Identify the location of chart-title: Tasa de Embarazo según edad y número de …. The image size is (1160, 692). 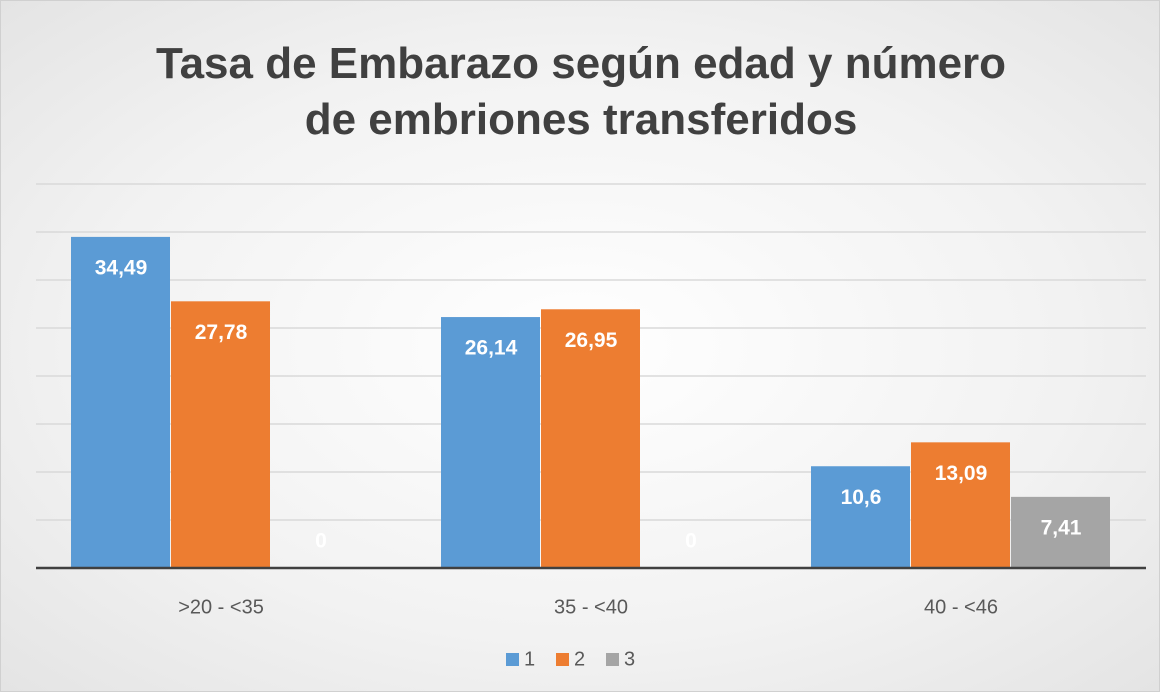
(581, 91).